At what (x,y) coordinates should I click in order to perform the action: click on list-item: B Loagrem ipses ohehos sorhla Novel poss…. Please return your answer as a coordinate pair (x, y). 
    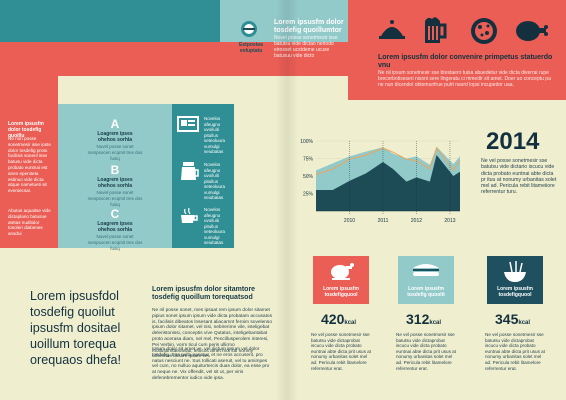
    Looking at the image, I should click on (115, 186).